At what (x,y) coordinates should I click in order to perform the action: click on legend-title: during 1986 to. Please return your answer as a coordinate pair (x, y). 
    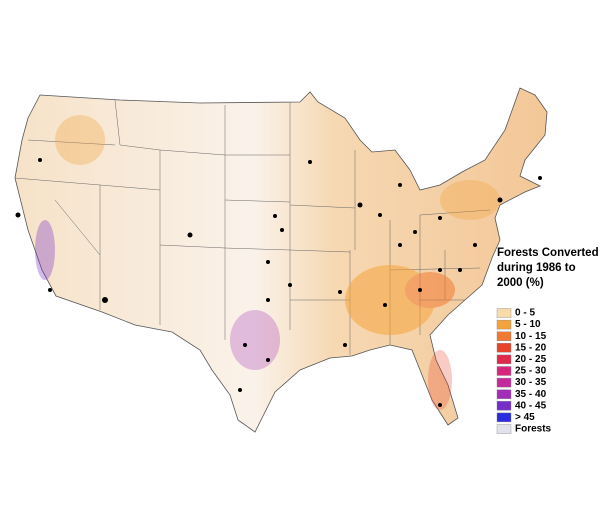
    Looking at the image, I should click on (536, 268).